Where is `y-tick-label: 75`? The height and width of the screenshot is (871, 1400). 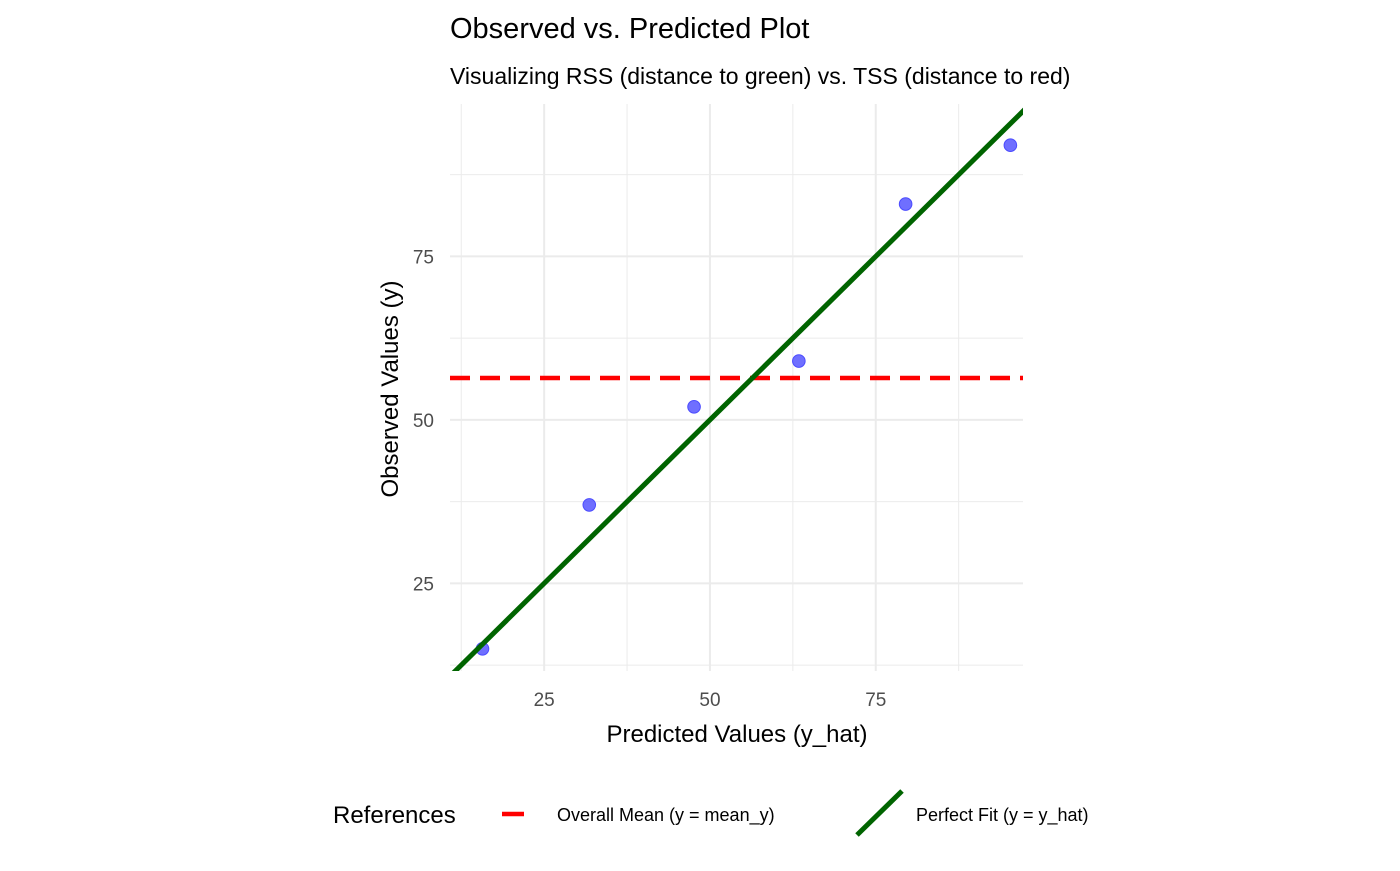 y-tick-label: 75 is located at coordinates (423, 257).